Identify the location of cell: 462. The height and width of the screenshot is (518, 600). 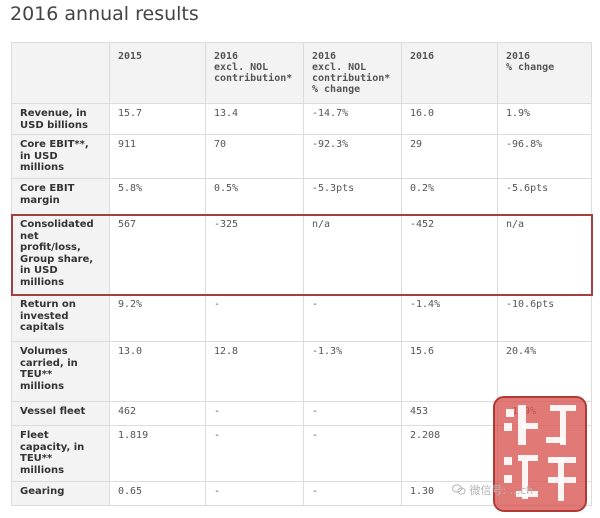
(157, 413).